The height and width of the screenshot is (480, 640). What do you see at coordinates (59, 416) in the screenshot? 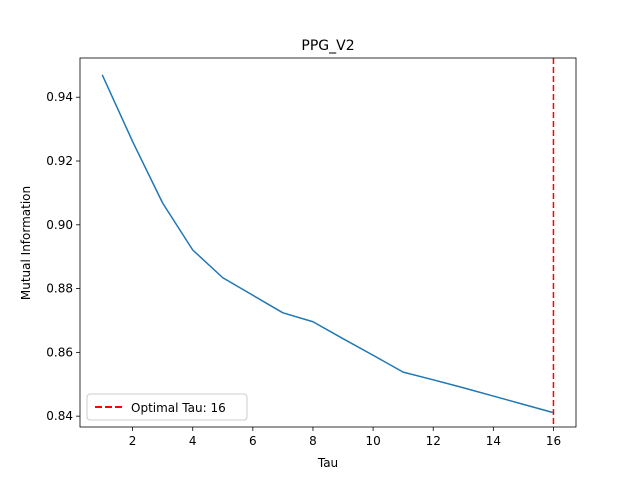
I see `y-tick-label: 0.84` at bounding box center [59, 416].